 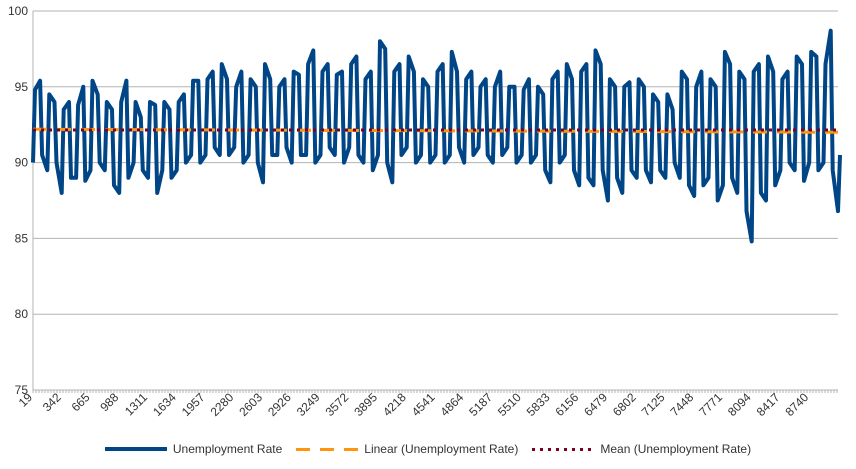 I want to click on x-tick-label: 8094, so click(x=739, y=404).